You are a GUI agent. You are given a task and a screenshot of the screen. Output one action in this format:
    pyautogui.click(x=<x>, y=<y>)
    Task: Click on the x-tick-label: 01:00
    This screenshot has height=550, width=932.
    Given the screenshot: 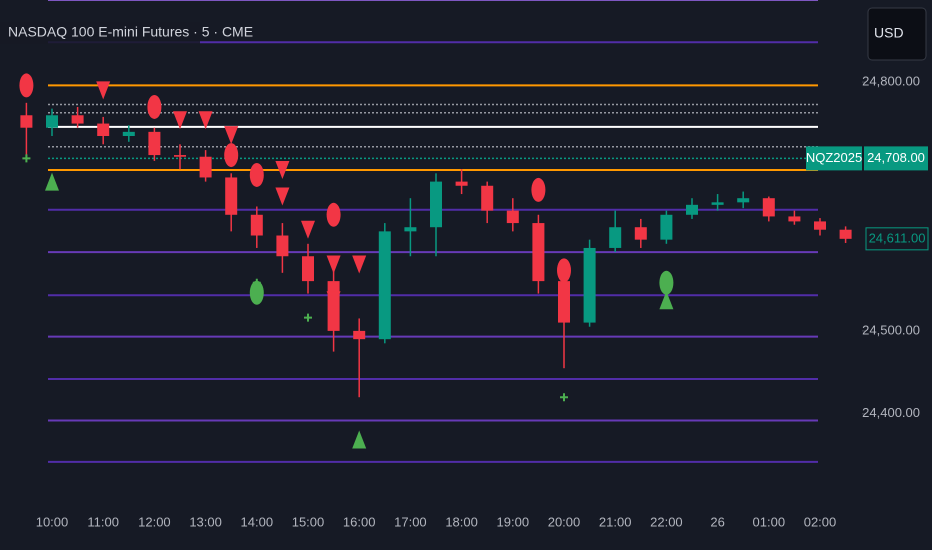 What is the action you would take?
    pyautogui.click(x=769, y=521)
    